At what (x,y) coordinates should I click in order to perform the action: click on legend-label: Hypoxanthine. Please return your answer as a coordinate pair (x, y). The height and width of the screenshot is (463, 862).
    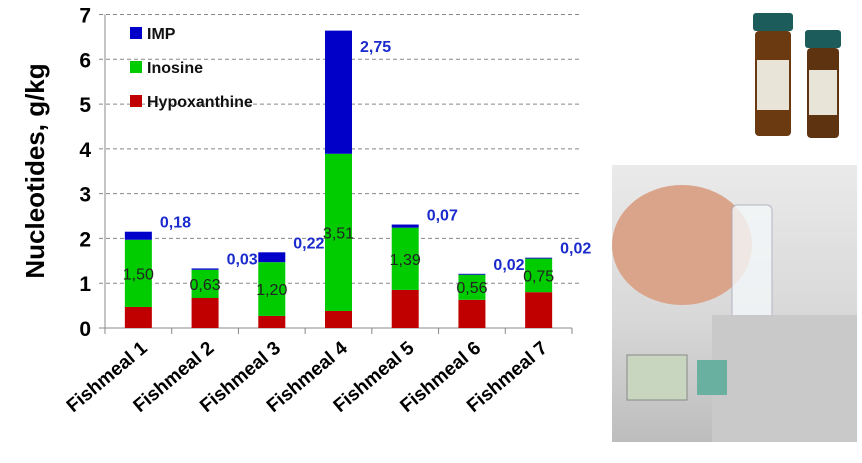
    Looking at the image, I should click on (200, 102).